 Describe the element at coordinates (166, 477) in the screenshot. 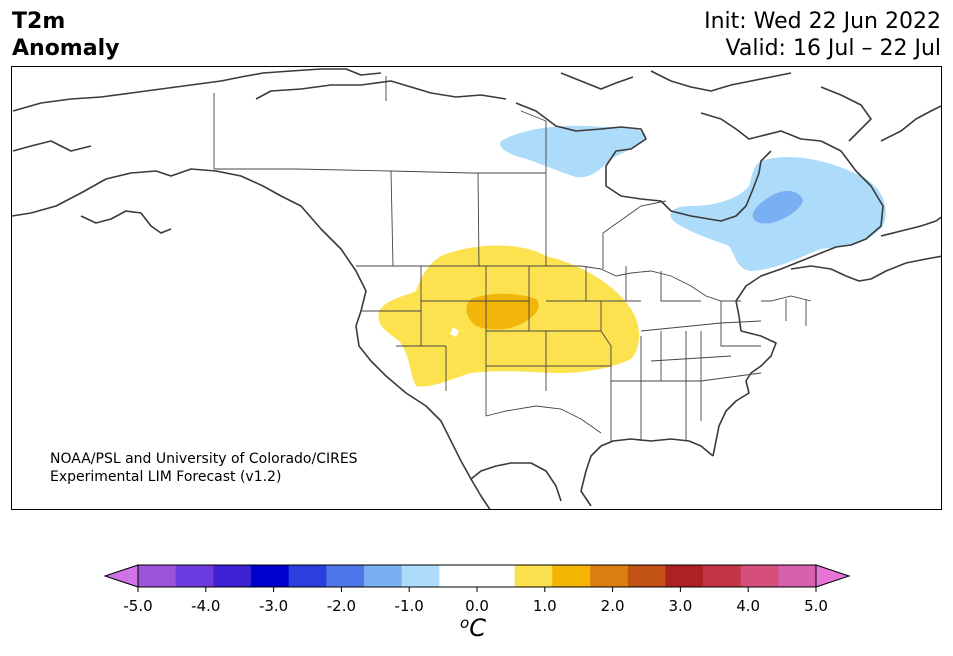

I see `credit-line-2: Experimental LIM Forecast (v1.2)` at that location.